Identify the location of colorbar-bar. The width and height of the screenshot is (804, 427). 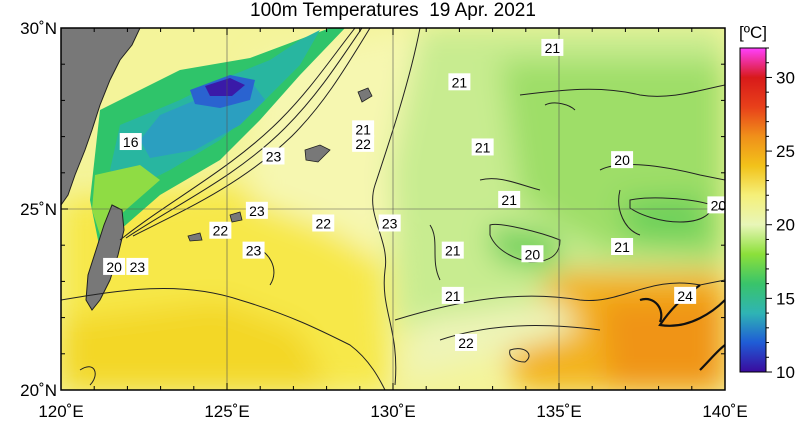
(753, 210).